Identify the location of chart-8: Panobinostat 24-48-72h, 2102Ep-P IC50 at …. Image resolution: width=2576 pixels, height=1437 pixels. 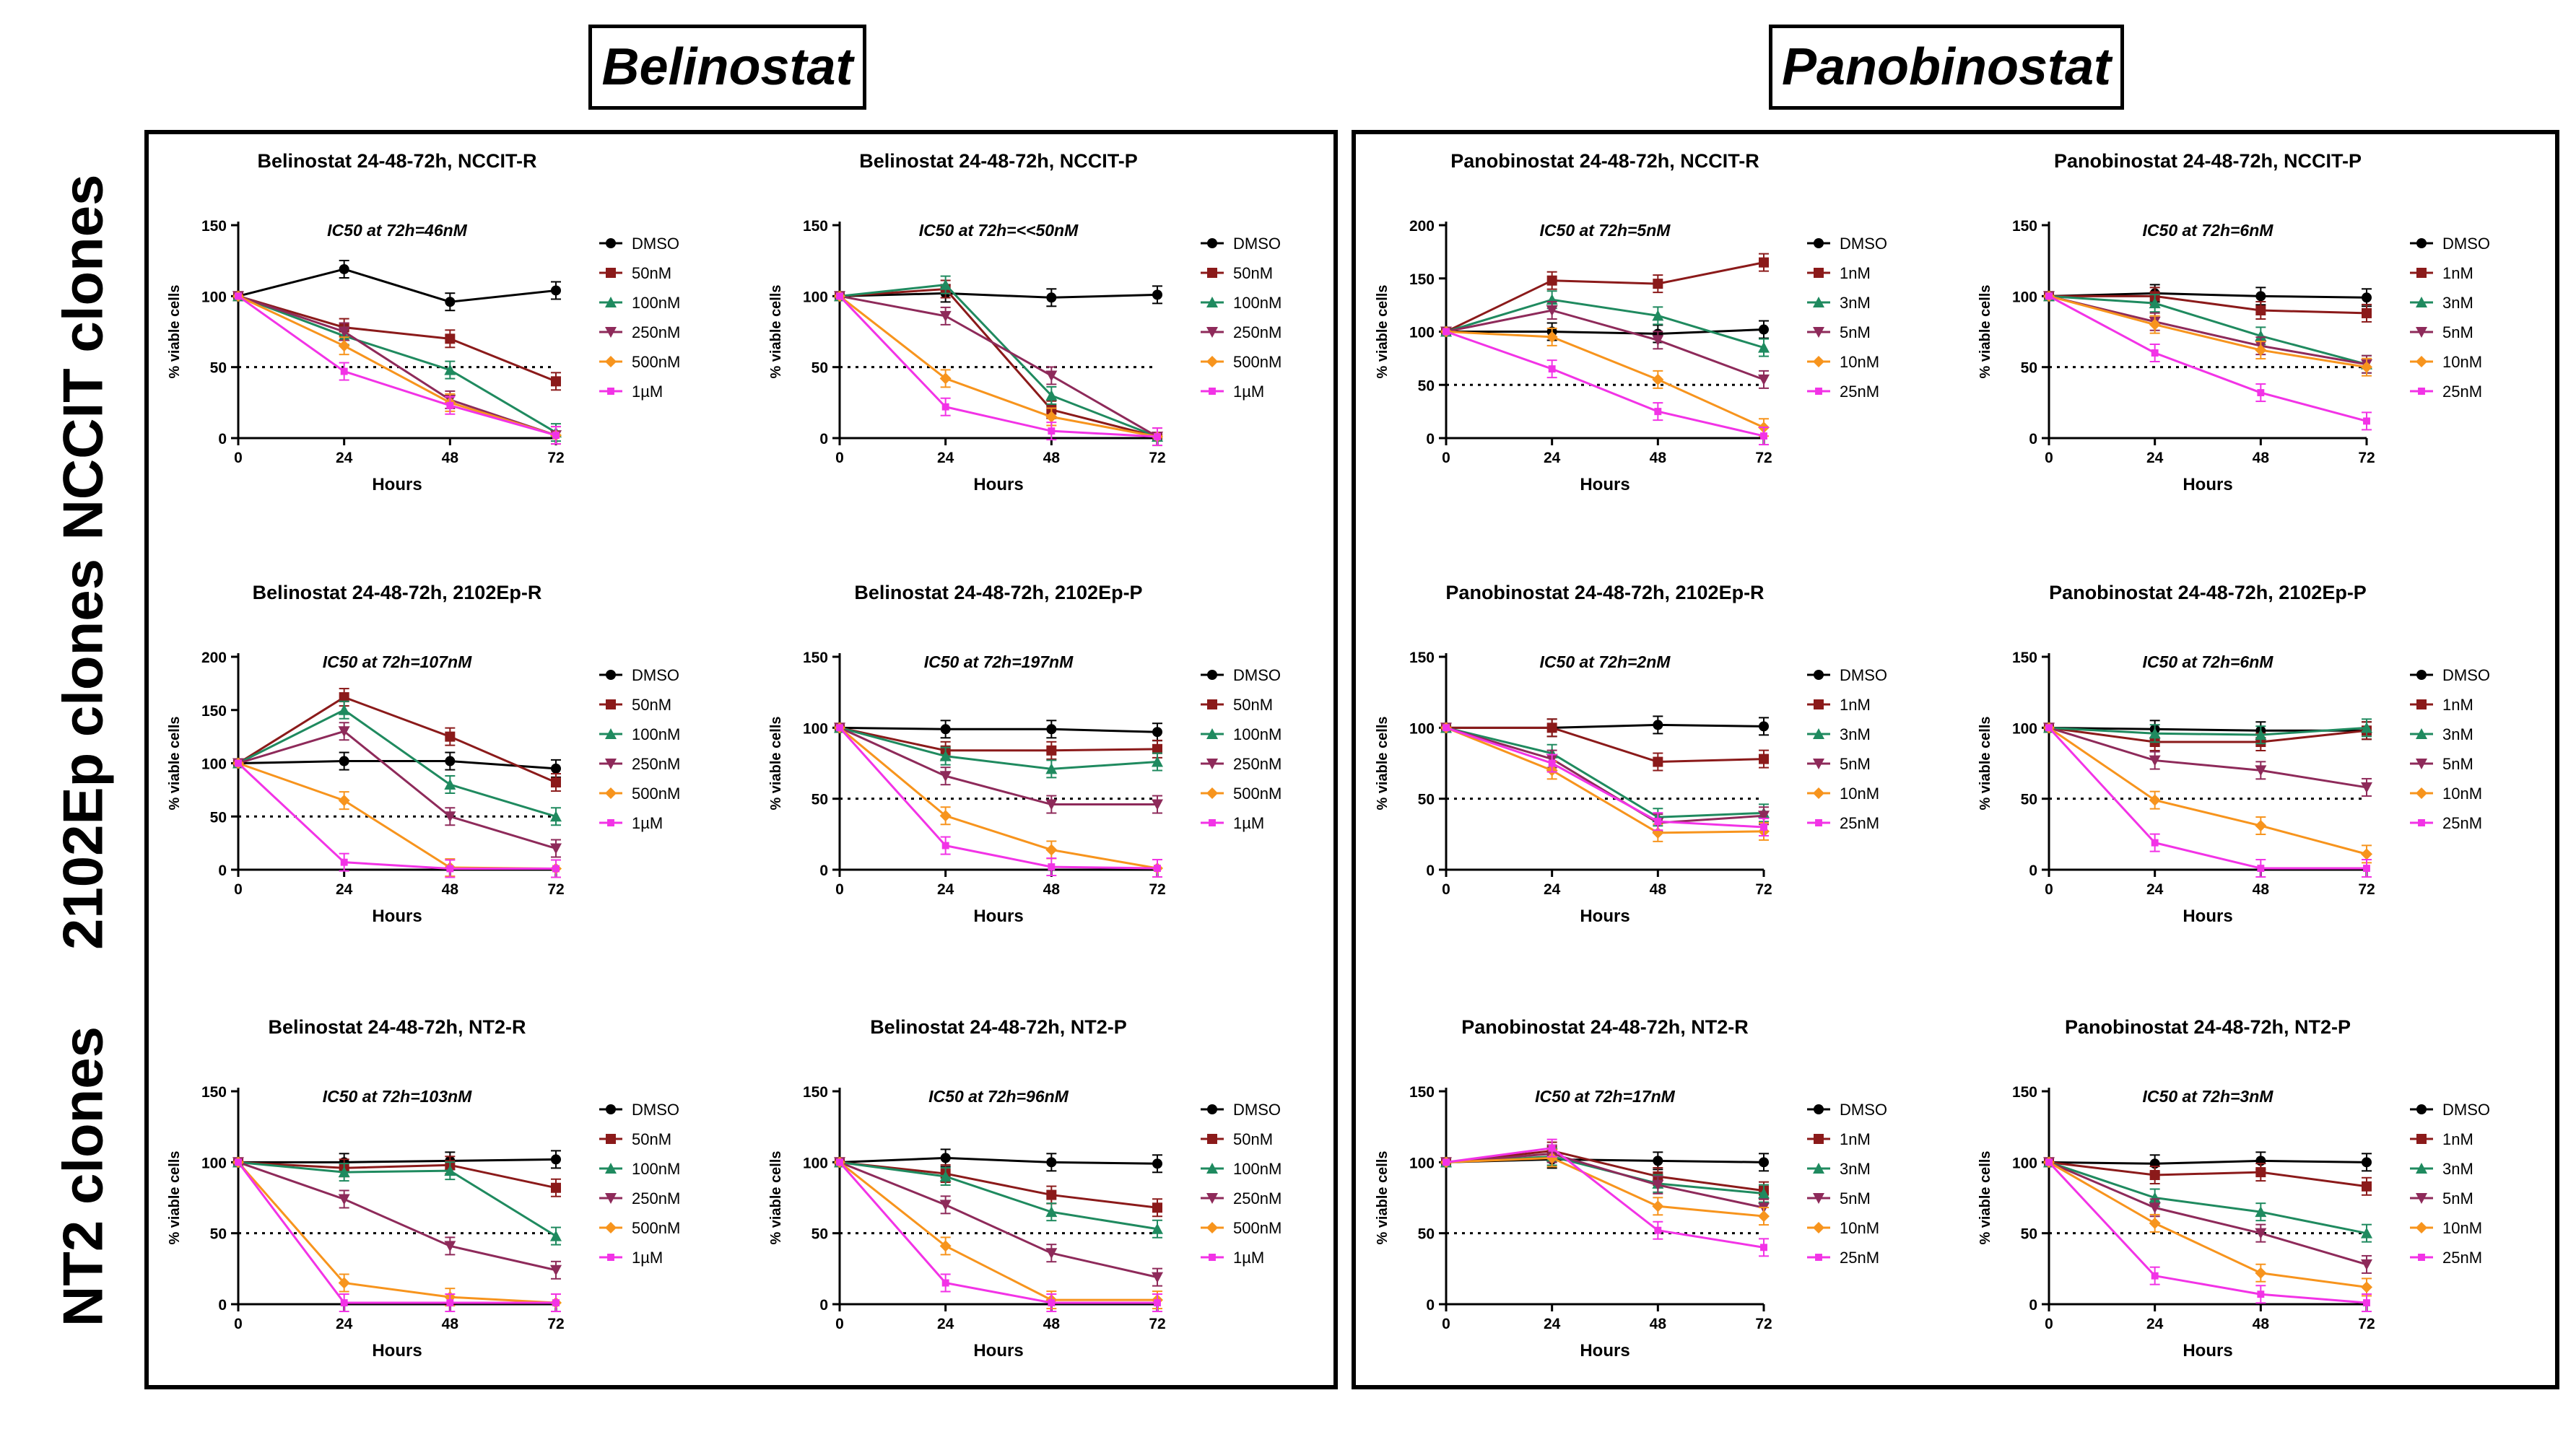
(2233, 754).